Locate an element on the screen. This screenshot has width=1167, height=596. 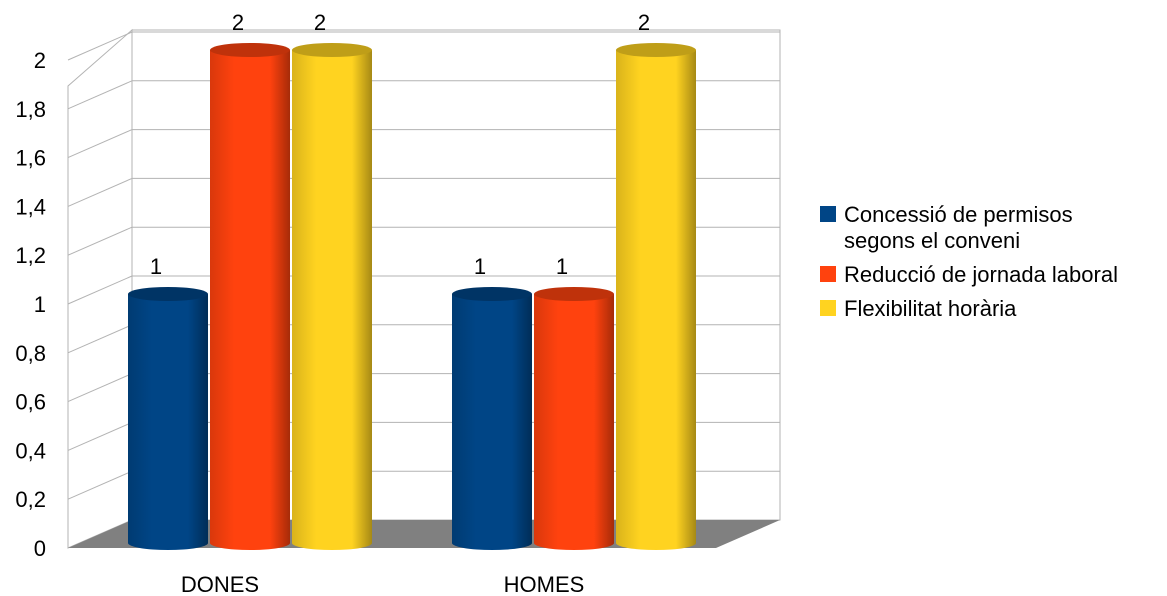
y-tick-label: 0 is located at coordinates (40, 548).